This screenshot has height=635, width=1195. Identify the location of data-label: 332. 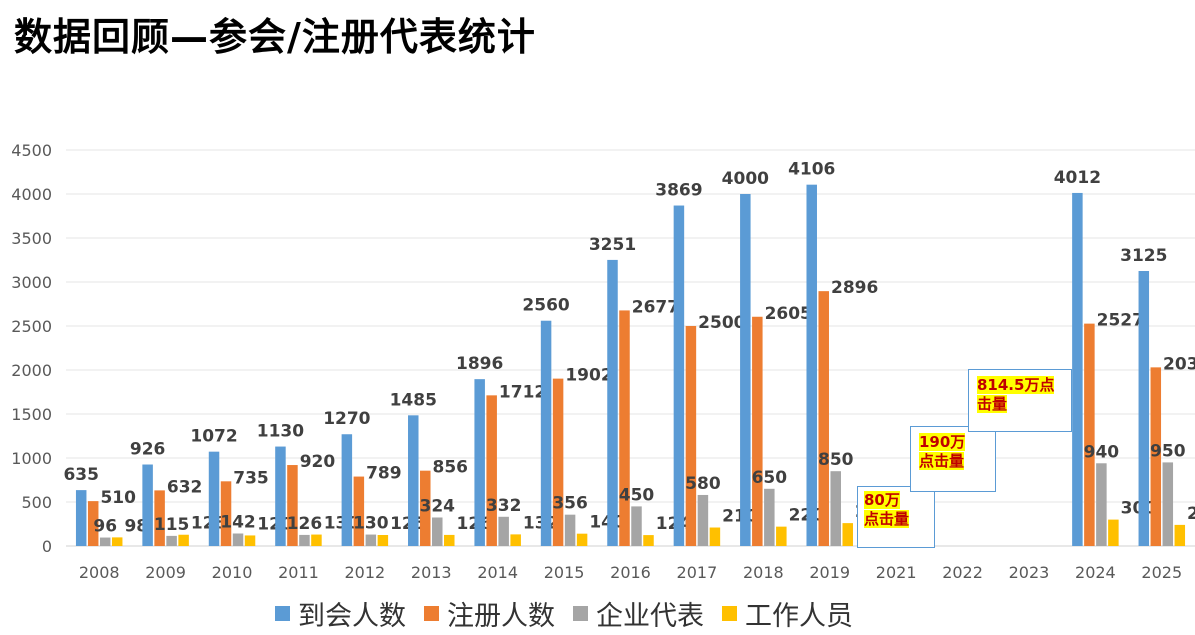
(504, 506).